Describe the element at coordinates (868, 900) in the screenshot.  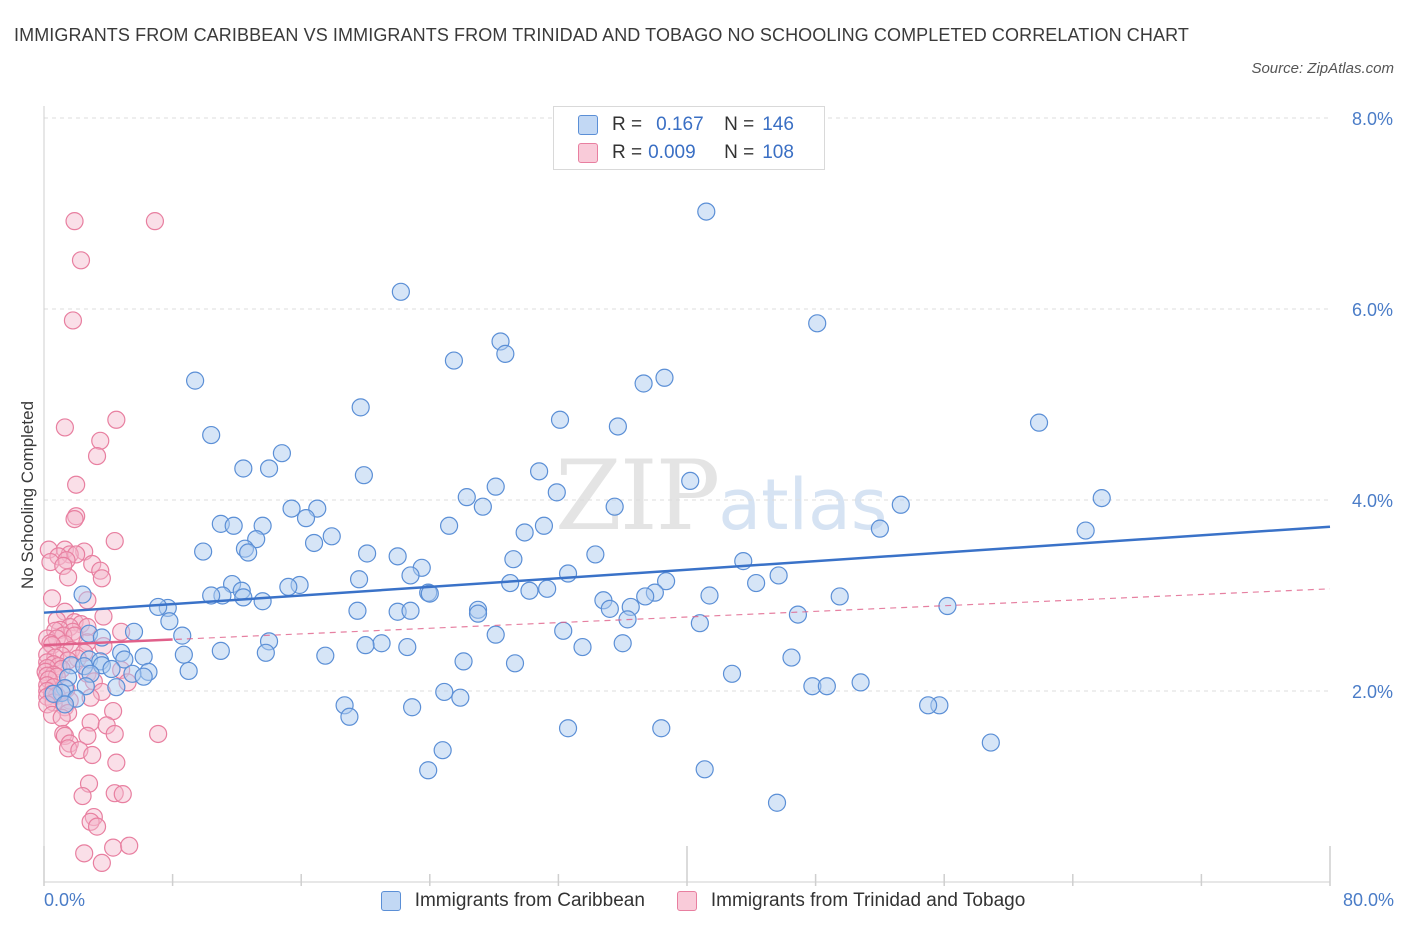
I see `bottom-legend-label: Immigrants from Trinidad and Tobago` at that location.